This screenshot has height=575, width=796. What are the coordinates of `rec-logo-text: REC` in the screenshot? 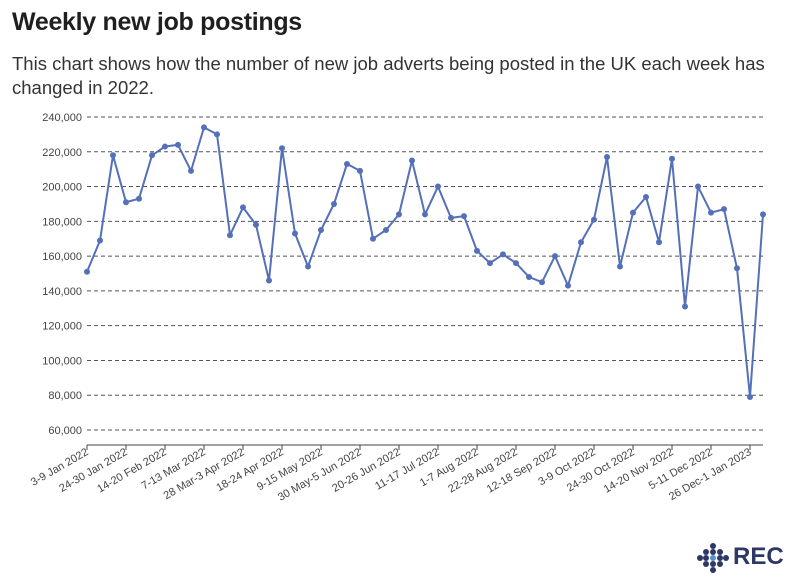 It's located at (758, 556).